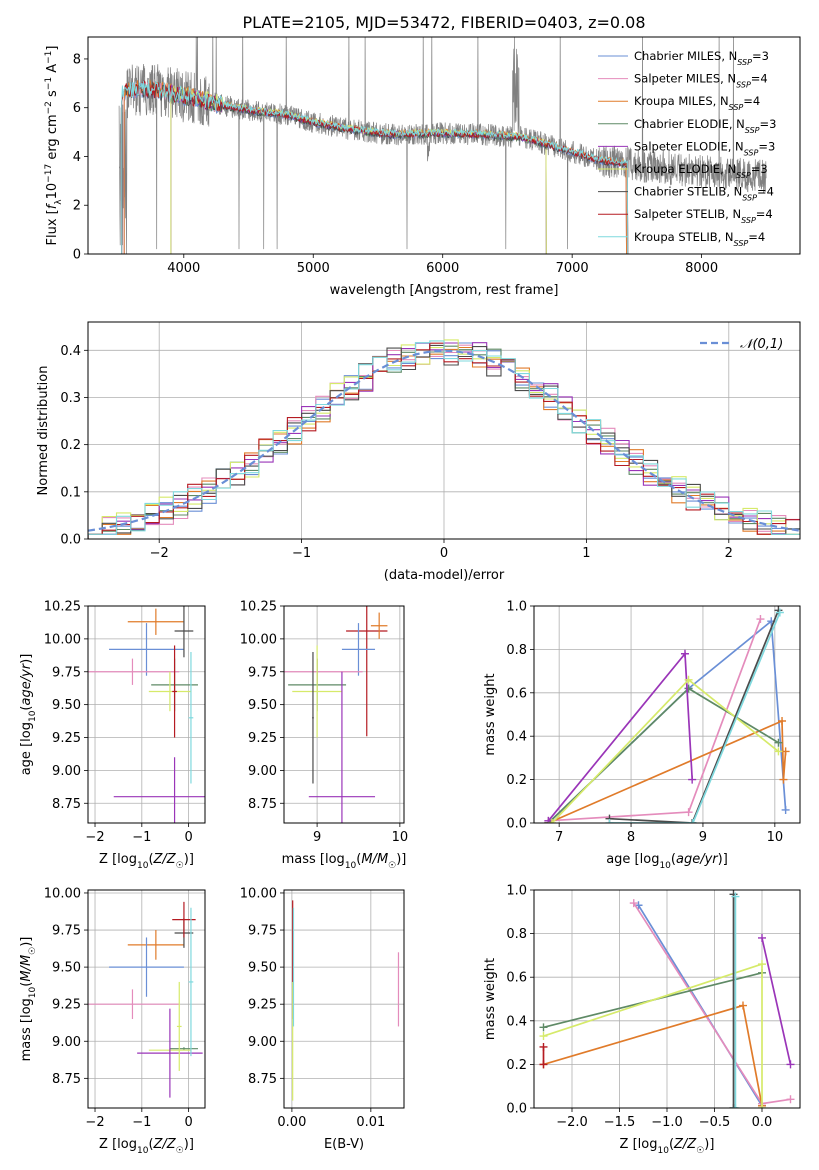  I want to click on legend-label: Chabrier ELODIE, NSSP=3, so click(705, 126).